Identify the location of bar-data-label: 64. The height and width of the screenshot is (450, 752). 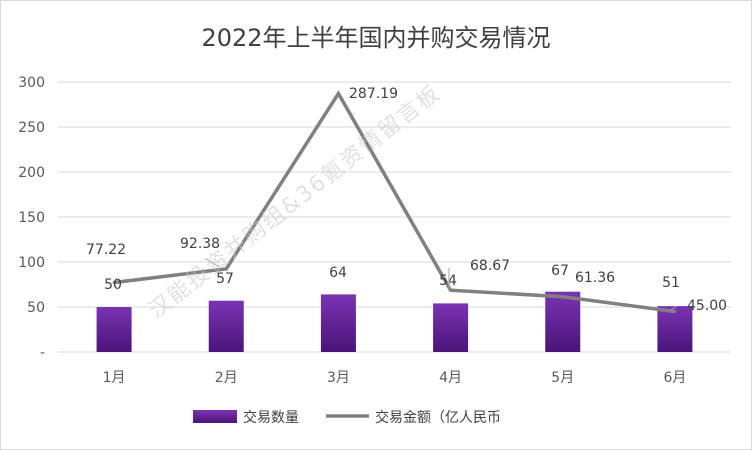
(338, 273).